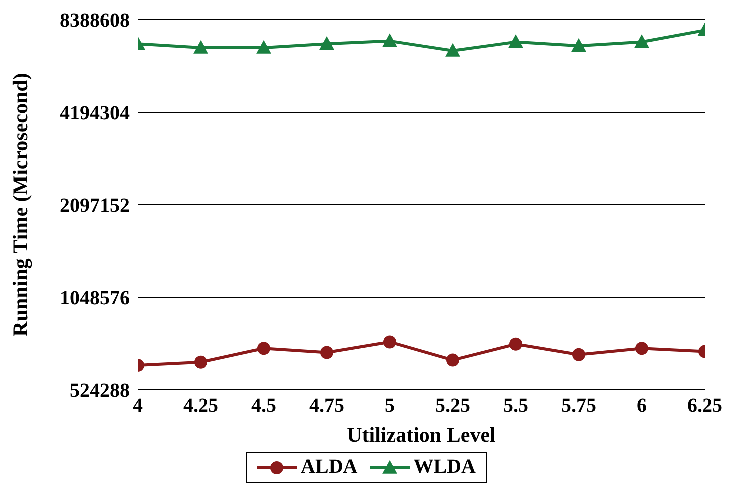  What do you see at coordinates (95, 113) in the screenshot?
I see `y-tick-label: 4194304` at bounding box center [95, 113].